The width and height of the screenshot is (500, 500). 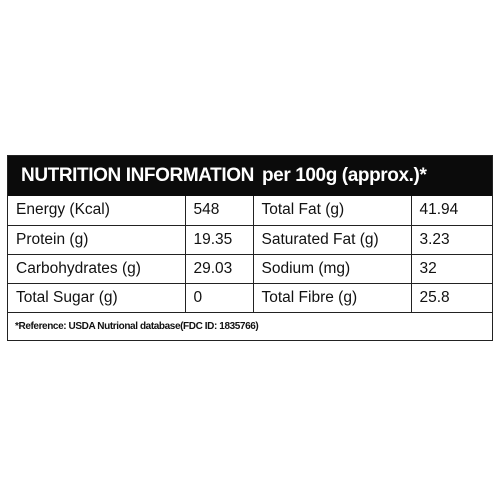 What do you see at coordinates (332, 211) in the screenshot?
I see `nutrient-label: Total Fat (g)` at bounding box center [332, 211].